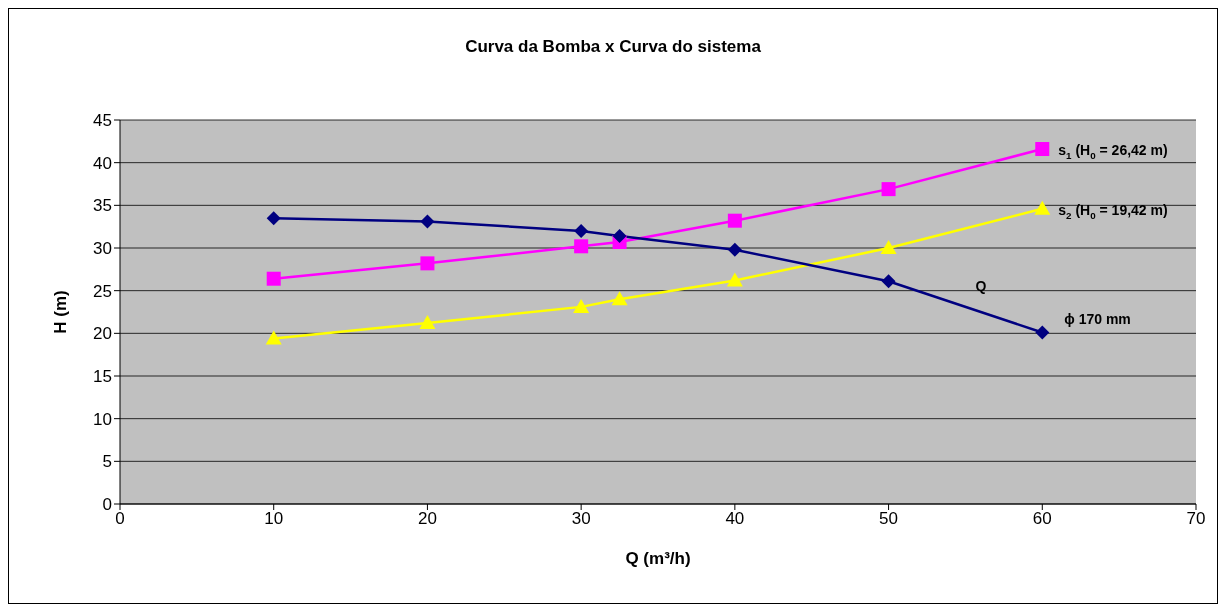  What do you see at coordinates (102, 377) in the screenshot?
I see `y-tick-label: 15` at bounding box center [102, 377].